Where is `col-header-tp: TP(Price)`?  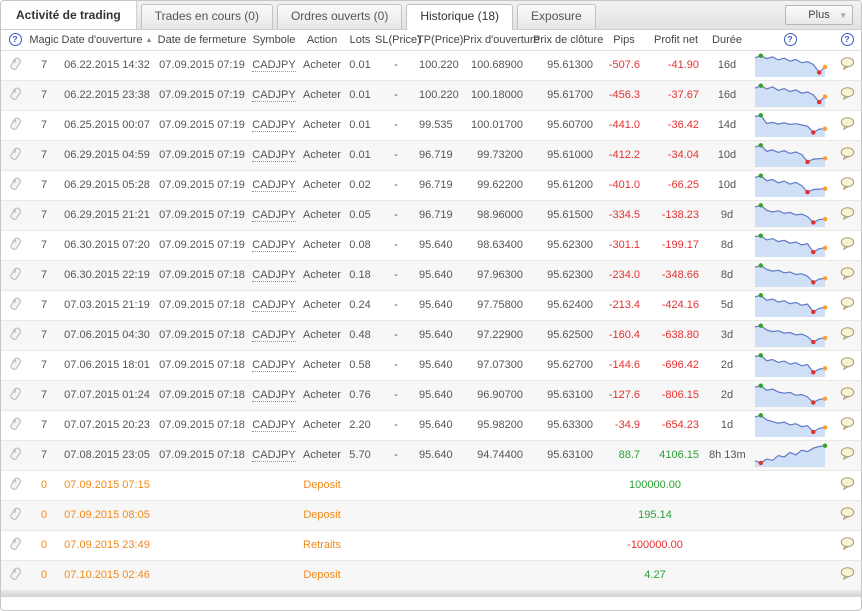
col-header-tp: TP(Price) is located at coordinates (440, 40).